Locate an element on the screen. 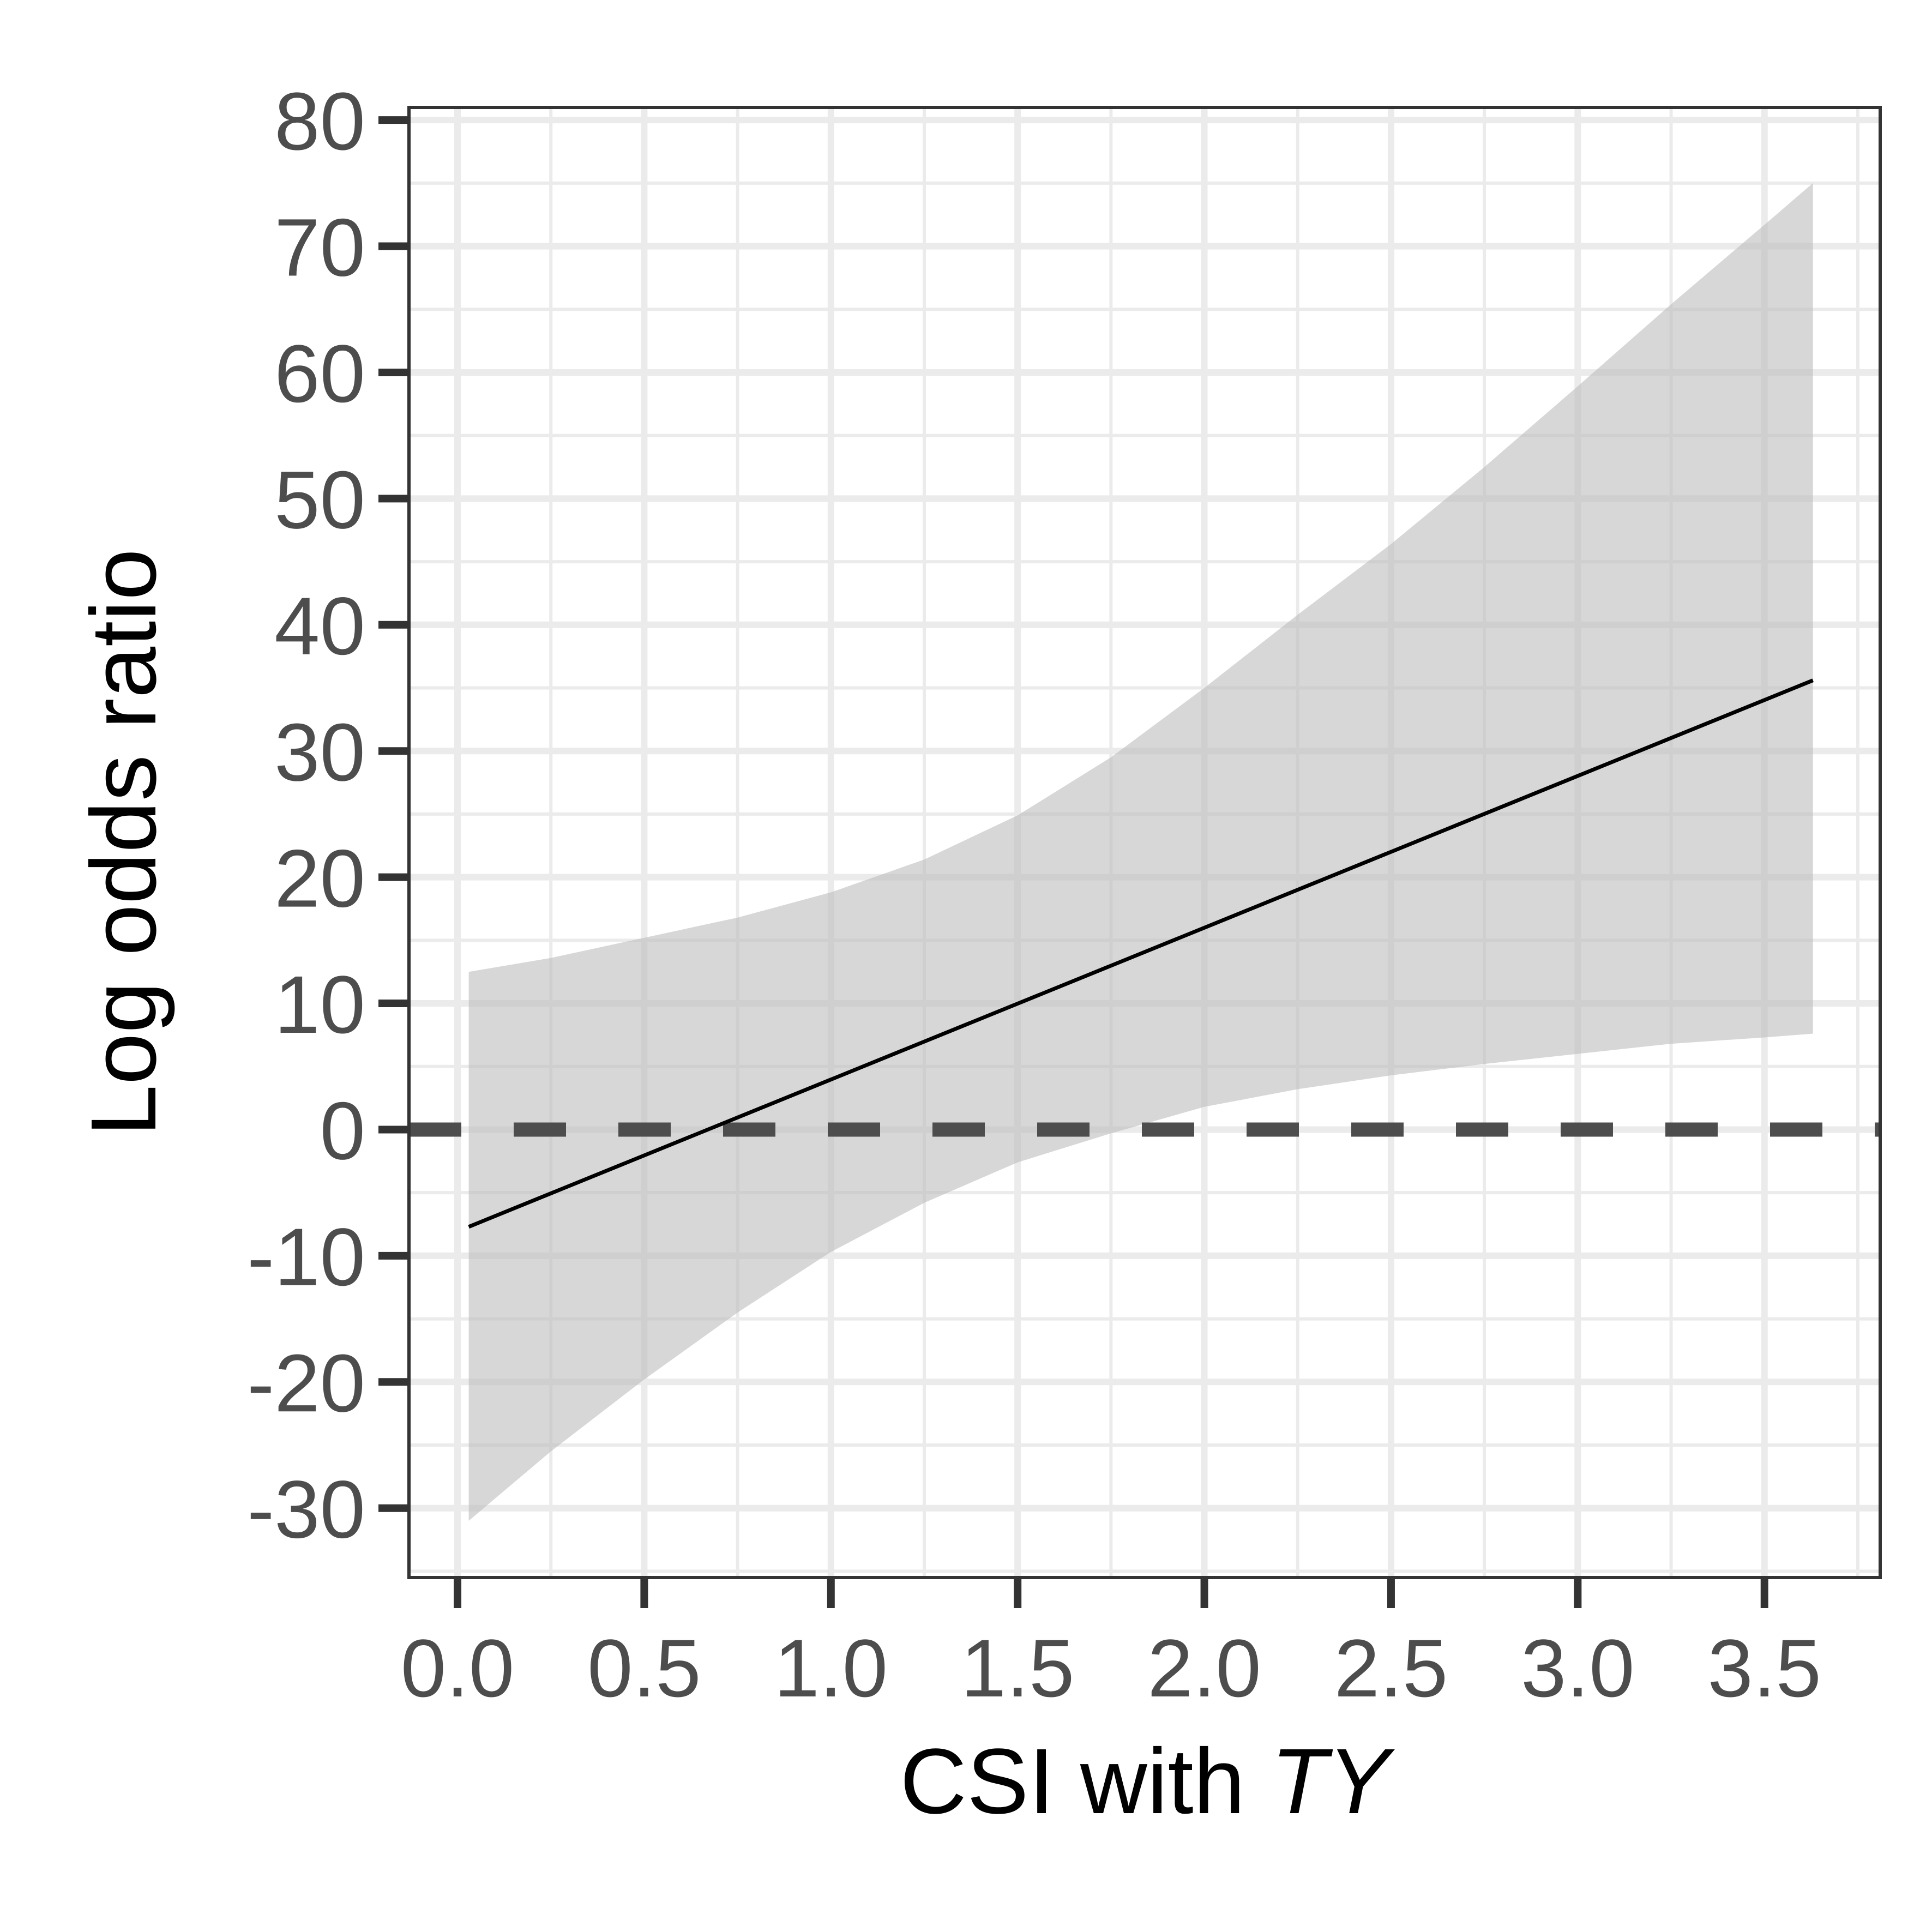 This screenshot has width=1932, height=1932. y-axis-title: Log odds ratio is located at coordinates (124, 842).